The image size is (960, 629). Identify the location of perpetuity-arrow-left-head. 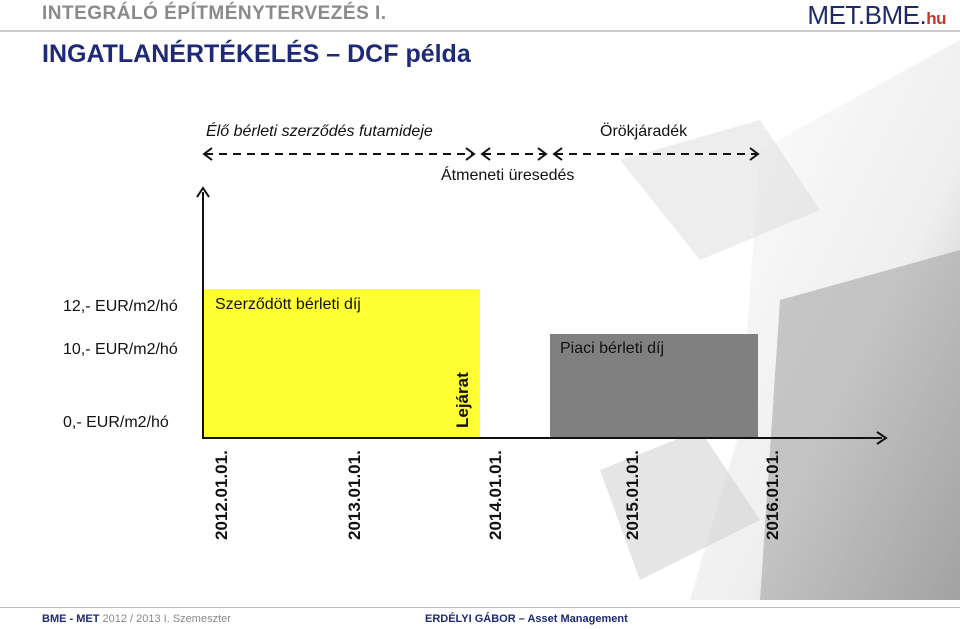
(557, 154).